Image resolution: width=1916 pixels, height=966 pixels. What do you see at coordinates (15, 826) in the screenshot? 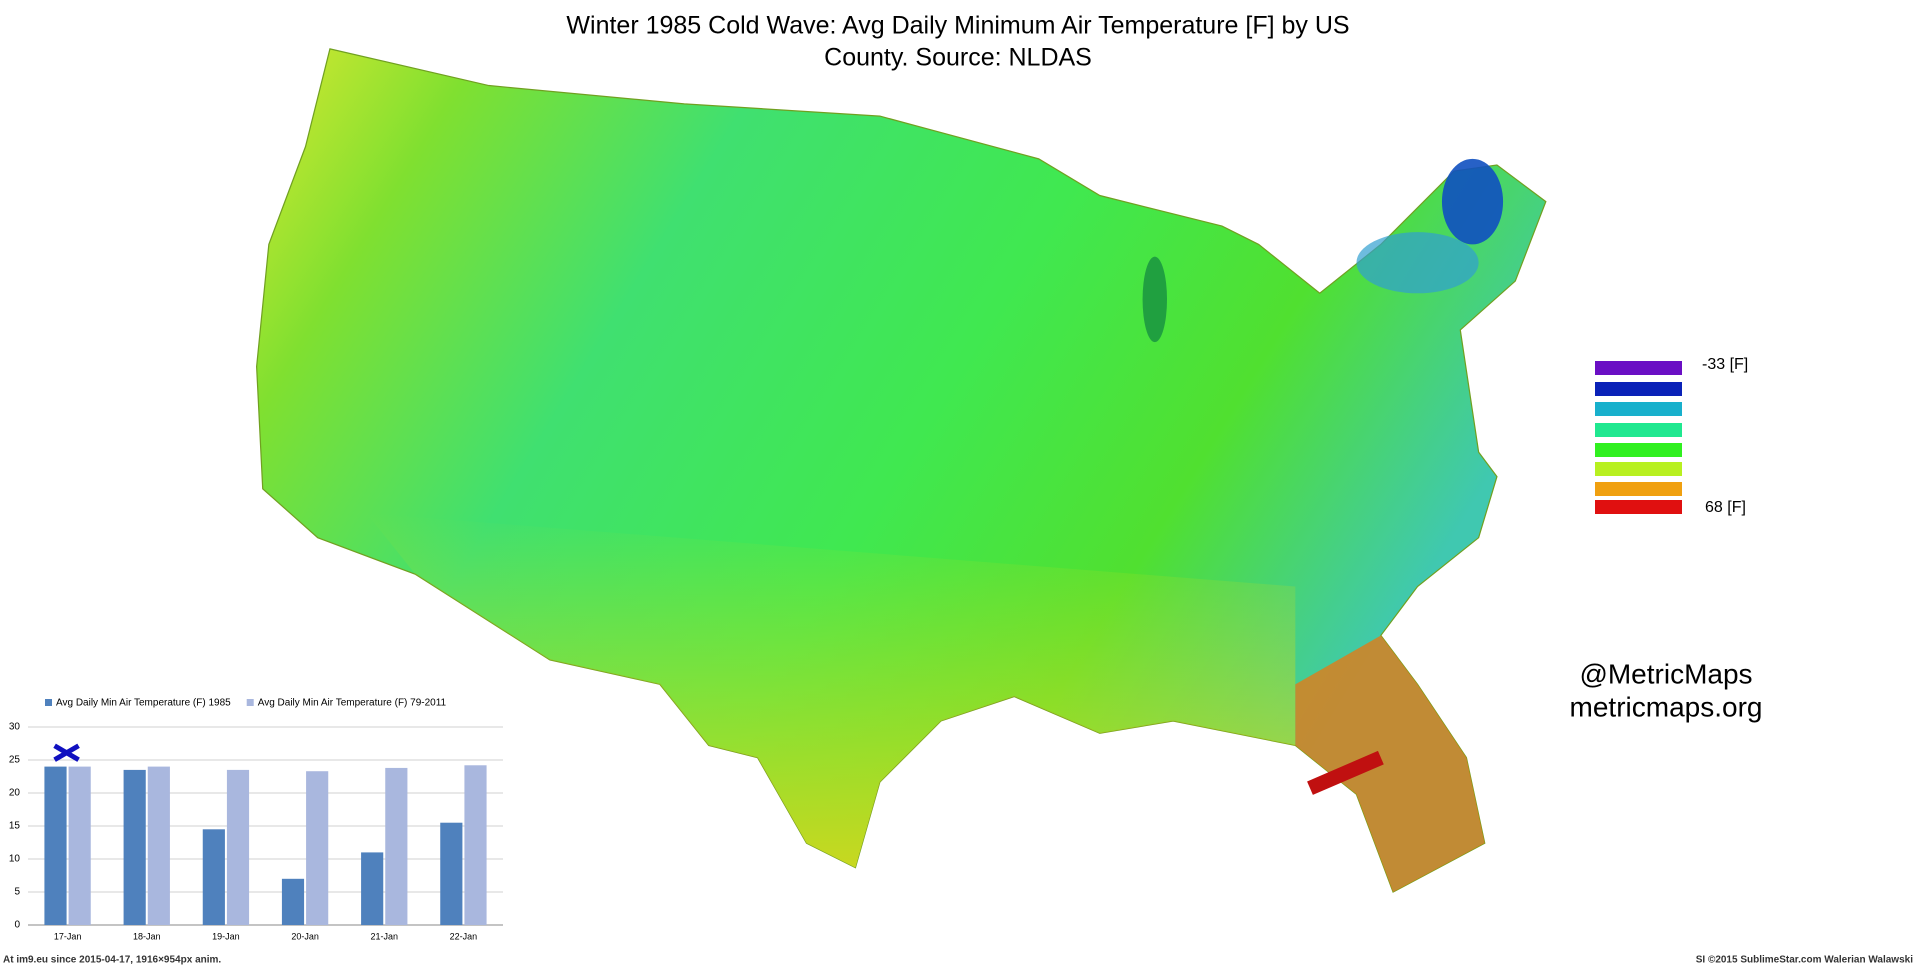
I see `y-tick-label: 15` at bounding box center [15, 826].